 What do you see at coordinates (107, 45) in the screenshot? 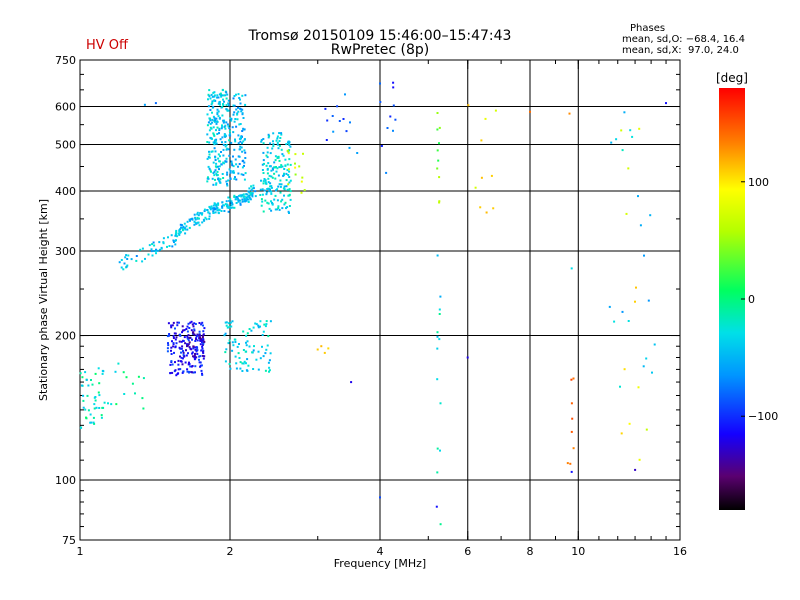
I see `hv-status-label: HV Off` at bounding box center [107, 45].